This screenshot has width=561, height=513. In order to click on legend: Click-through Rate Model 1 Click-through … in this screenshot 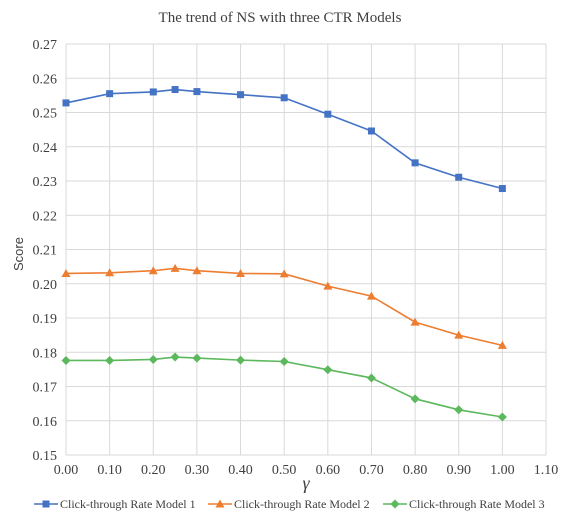, I will do `click(289, 504)`.